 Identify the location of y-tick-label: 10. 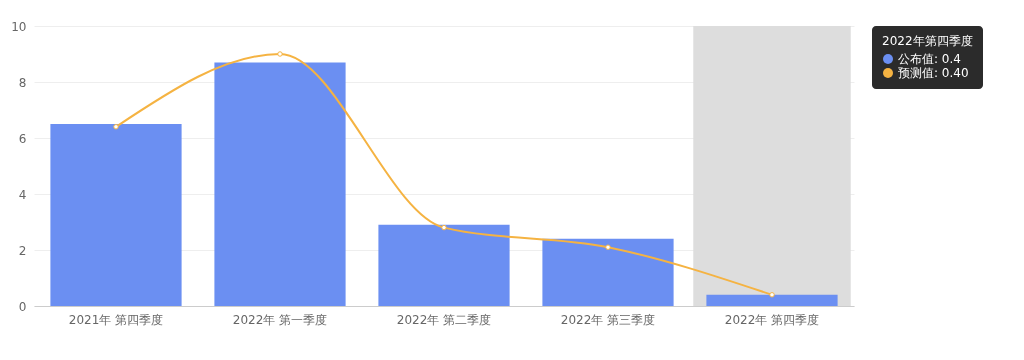
(19, 26).